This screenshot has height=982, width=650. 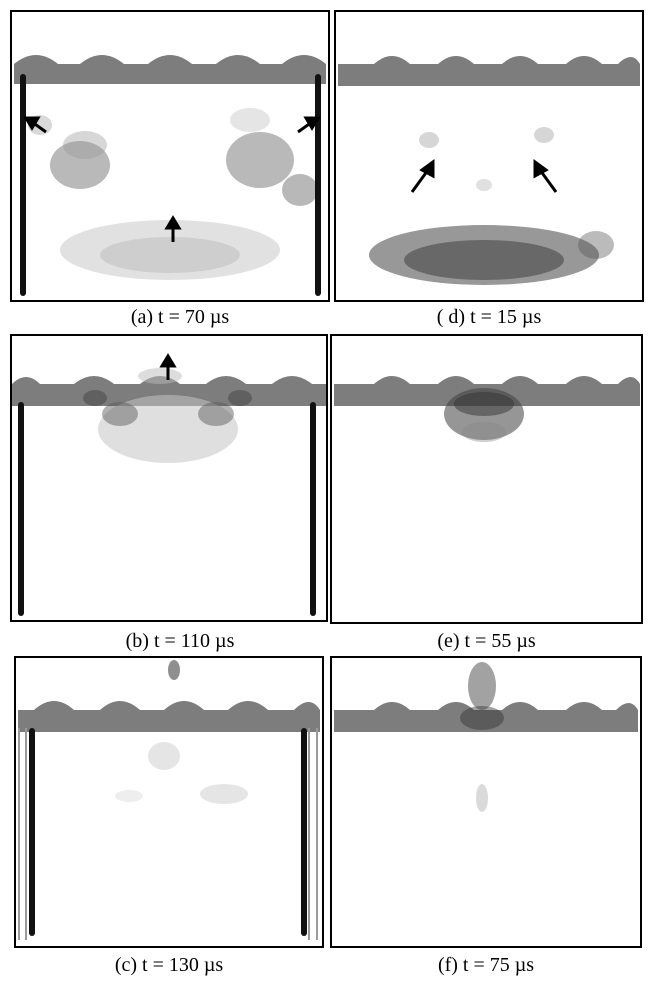 I want to click on panel-c-plot, so click(x=169, y=802).